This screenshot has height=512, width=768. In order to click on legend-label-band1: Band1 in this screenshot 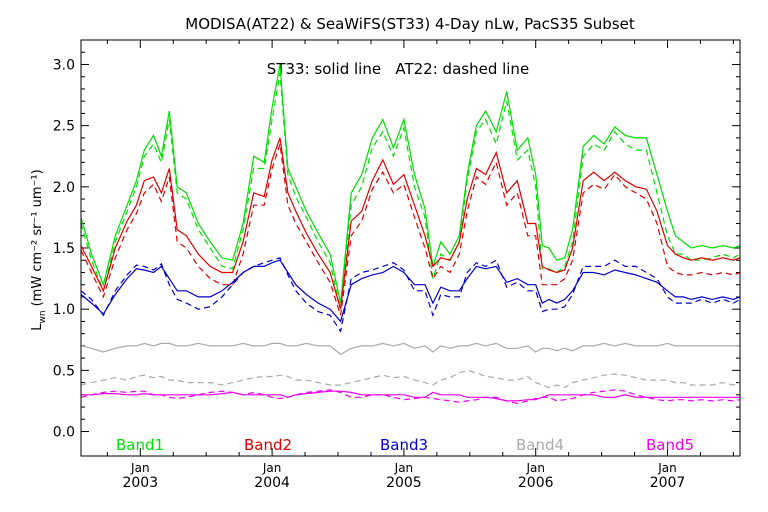, I will do `click(140, 445)`.